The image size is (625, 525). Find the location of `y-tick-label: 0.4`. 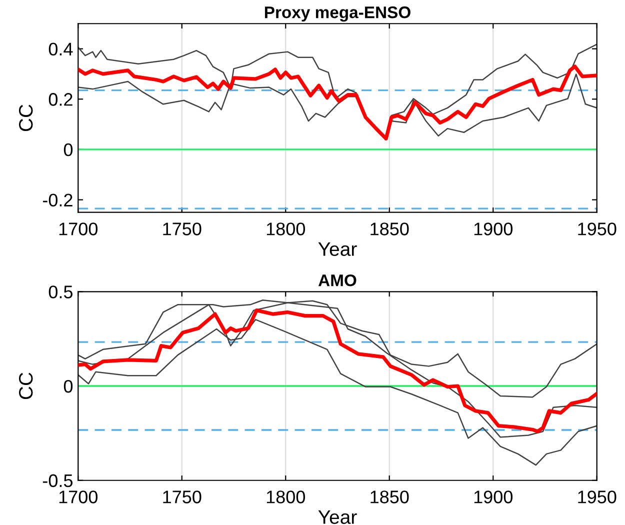

y-tick-label: 0.4 is located at coordinates (60, 49).